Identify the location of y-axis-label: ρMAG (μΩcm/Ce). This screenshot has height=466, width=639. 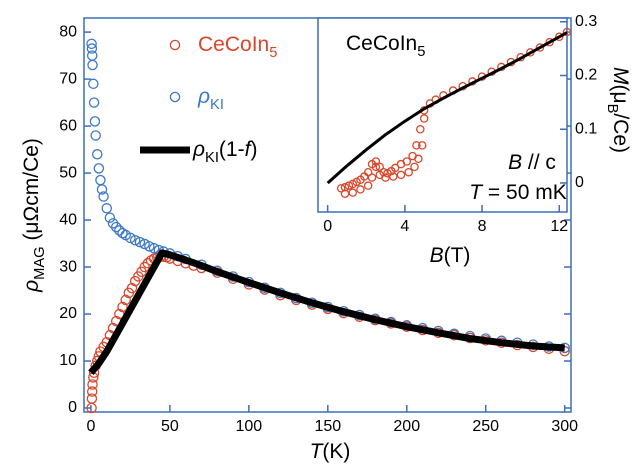
(34, 215).